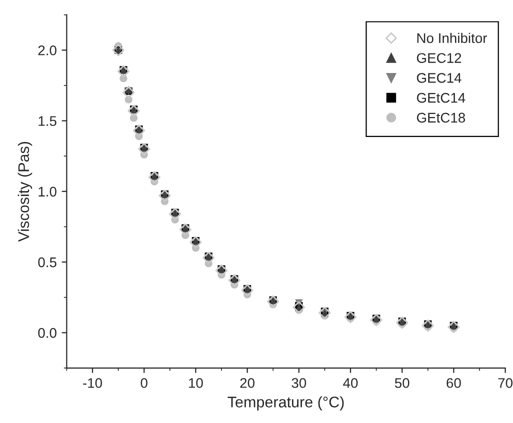 The height and width of the screenshot is (423, 513). What do you see at coordinates (453, 383) in the screenshot?
I see `x-tick-label: 60` at bounding box center [453, 383].